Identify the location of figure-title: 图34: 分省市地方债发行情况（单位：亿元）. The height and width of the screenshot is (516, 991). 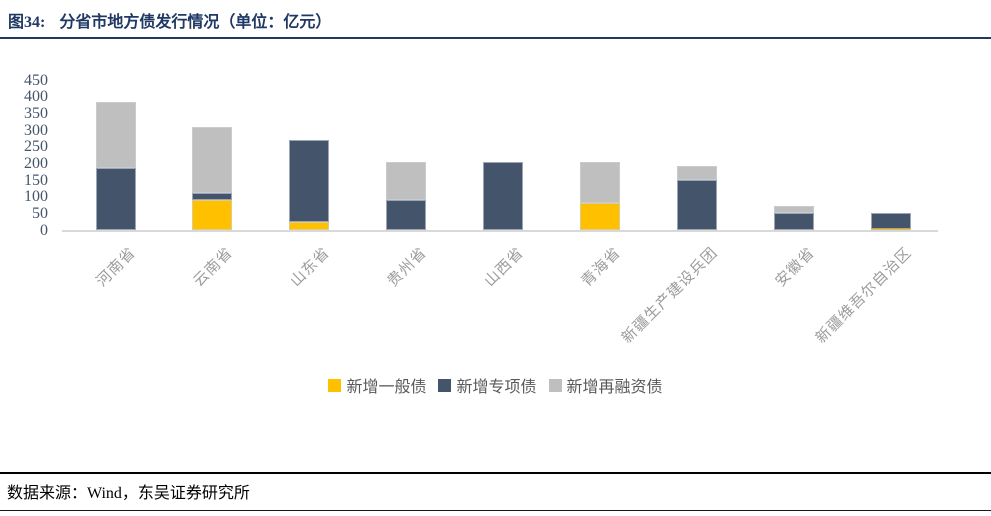
(169, 20).